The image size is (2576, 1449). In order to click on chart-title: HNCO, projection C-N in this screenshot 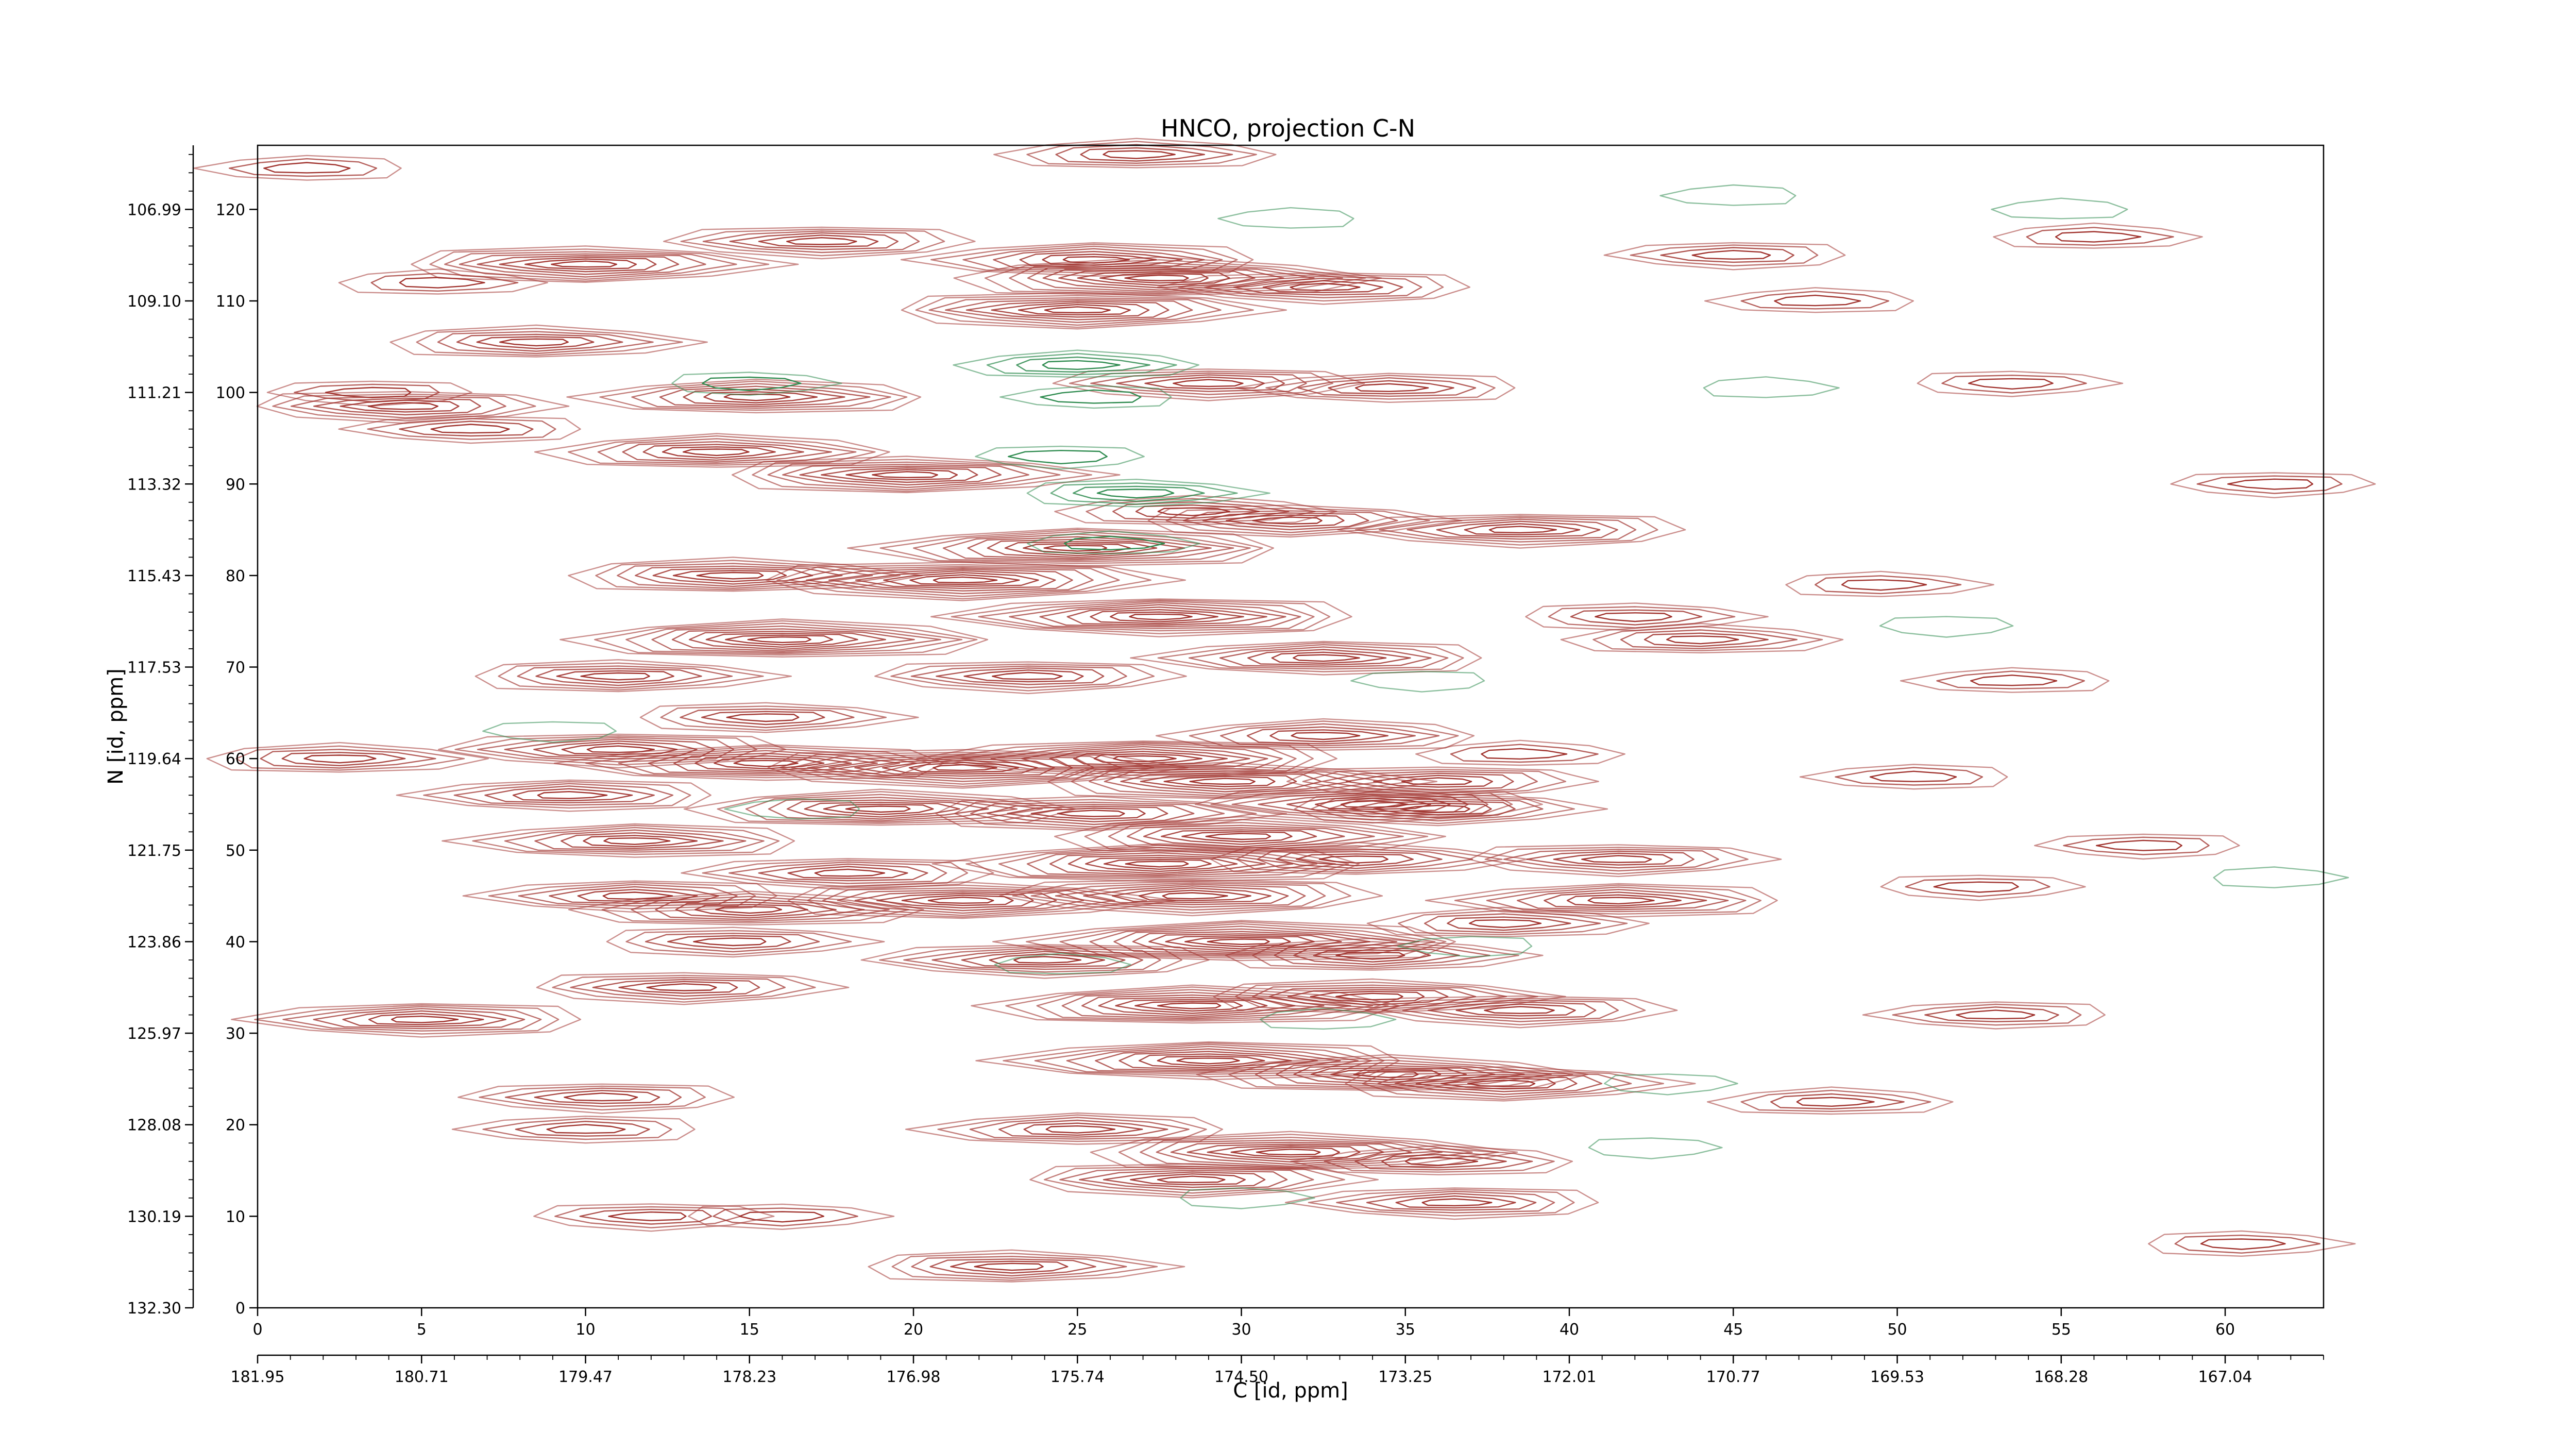, I will do `click(1288, 128)`.